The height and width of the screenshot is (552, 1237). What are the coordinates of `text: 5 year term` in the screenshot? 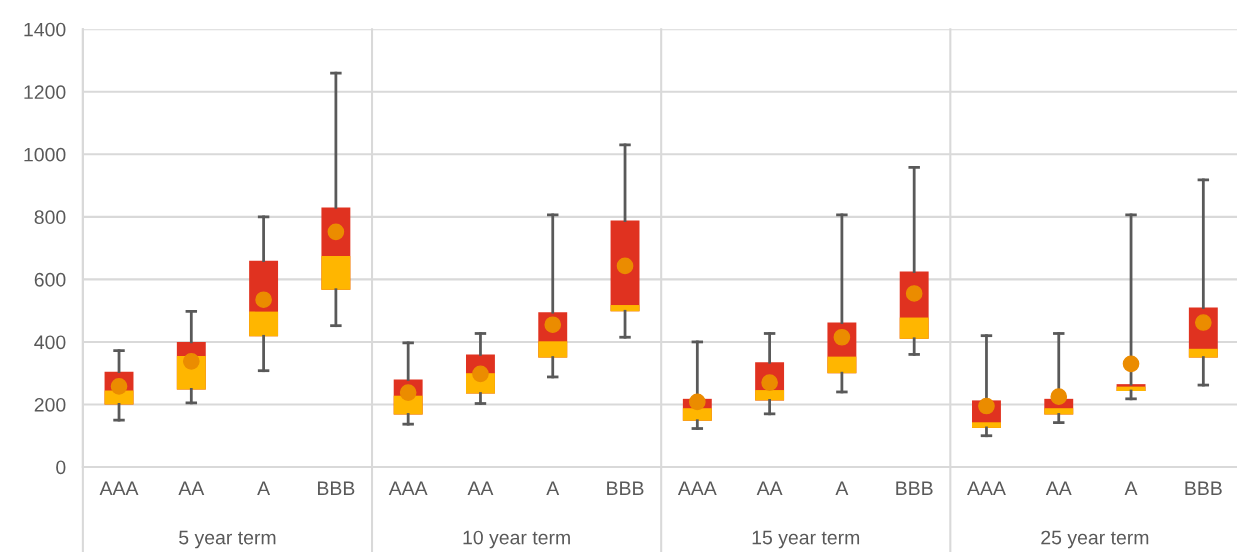 It's located at (227, 539).